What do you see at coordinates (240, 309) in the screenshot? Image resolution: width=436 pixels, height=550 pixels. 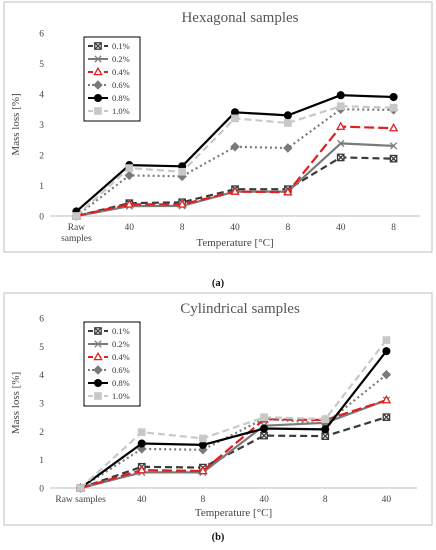 I see `chart-title: Cylindrical samples` at bounding box center [240, 309].